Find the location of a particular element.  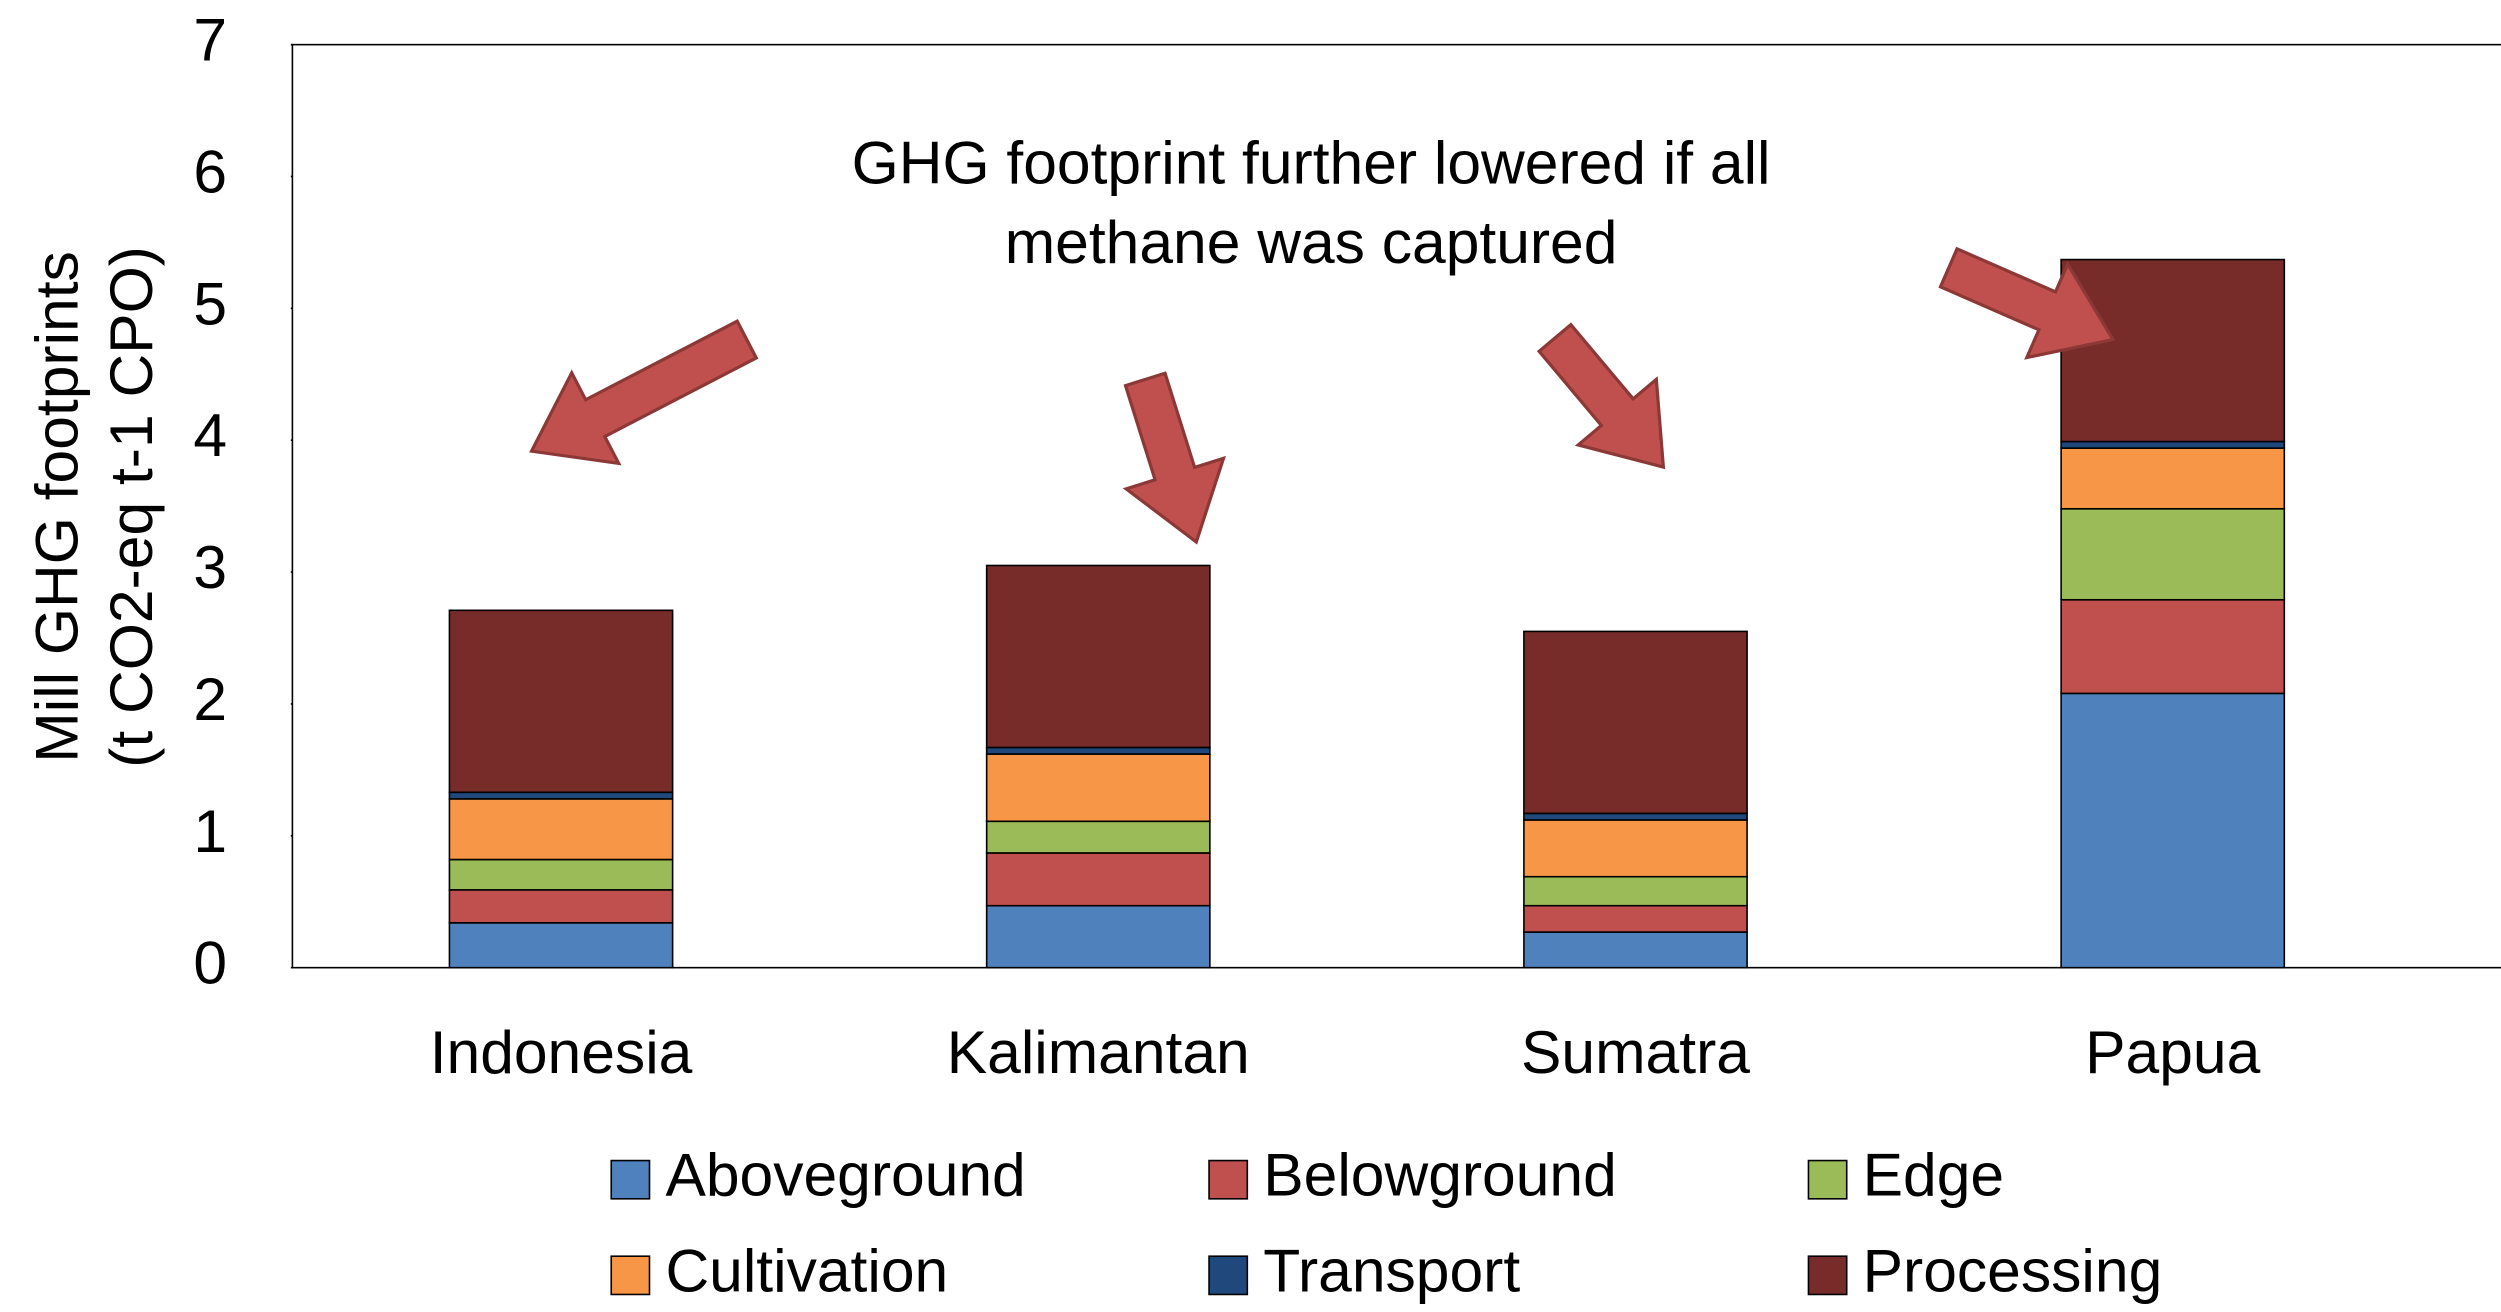

y-tick-label: 3 is located at coordinates (210, 567).